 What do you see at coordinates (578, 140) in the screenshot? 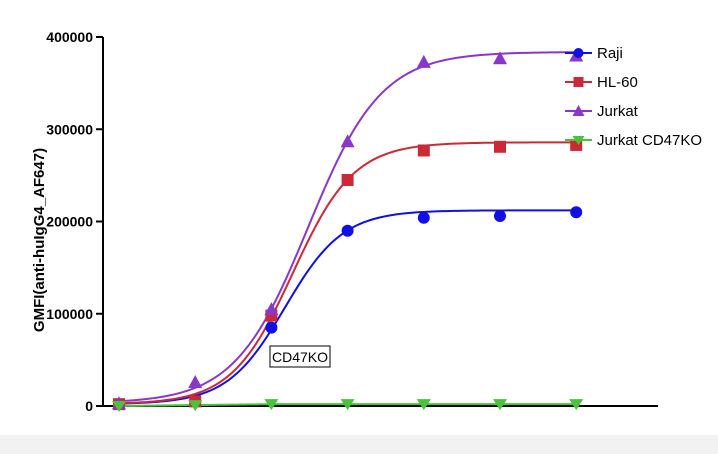
I see `legend-marker-triangle-down` at bounding box center [578, 140].